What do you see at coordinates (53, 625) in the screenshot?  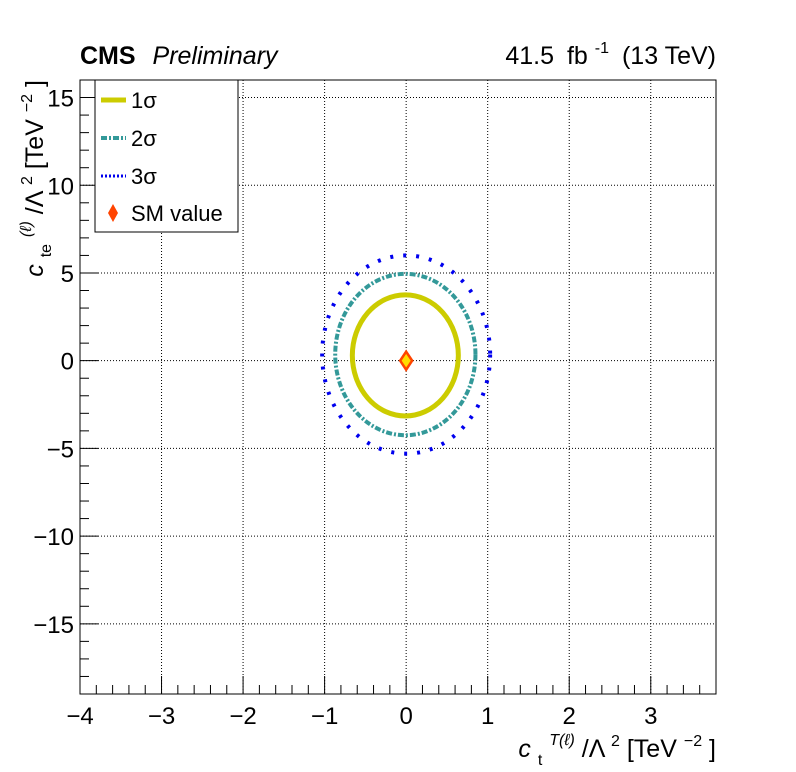 I see `y-tick-label: −15` at bounding box center [53, 625].